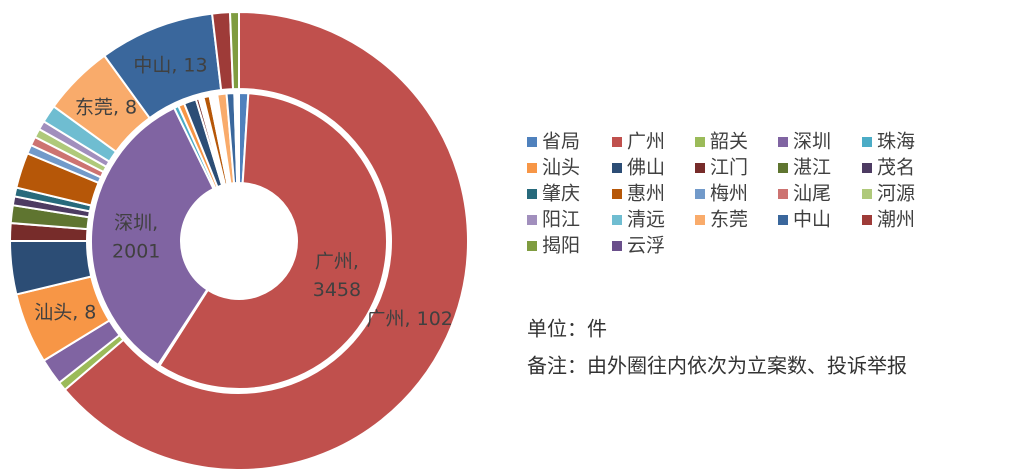  Describe the element at coordinates (896, 168) in the screenshot. I see `legend-label: 茂名` at that location.